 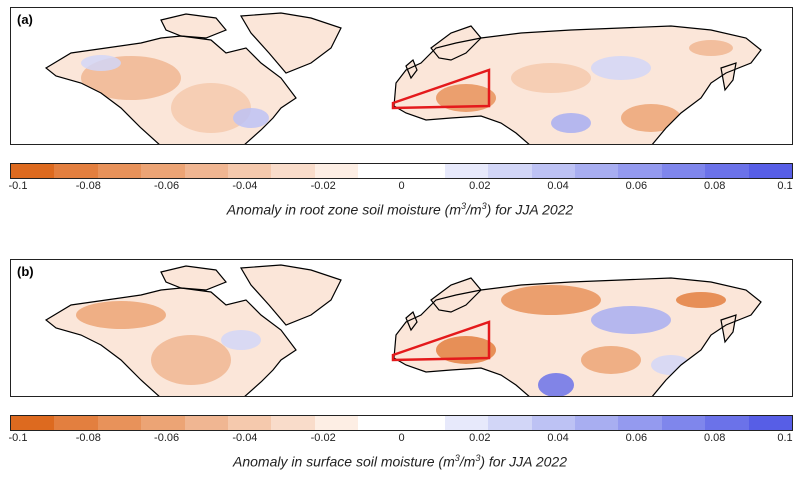 What do you see at coordinates (480, 186) in the screenshot?
I see `colorbar-tick-label: 0.02` at bounding box center [480, 186].